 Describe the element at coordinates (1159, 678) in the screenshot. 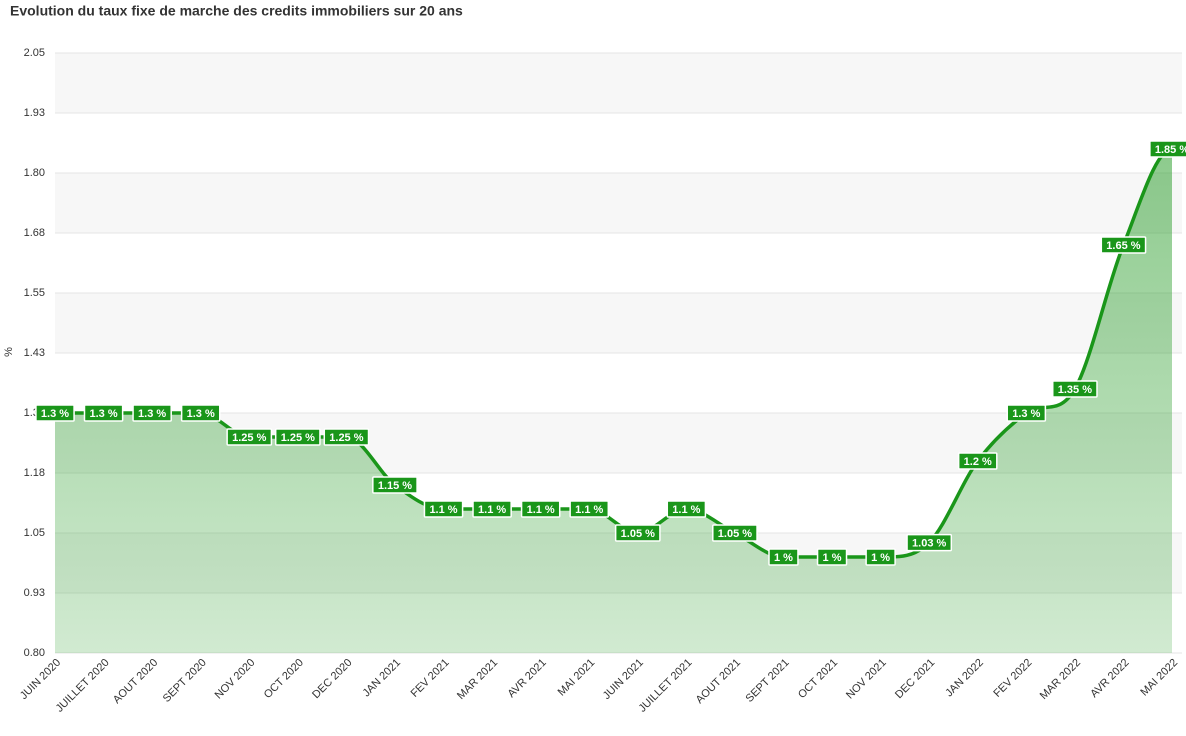

I see `x-tick-label: MAI 2022` at that location.